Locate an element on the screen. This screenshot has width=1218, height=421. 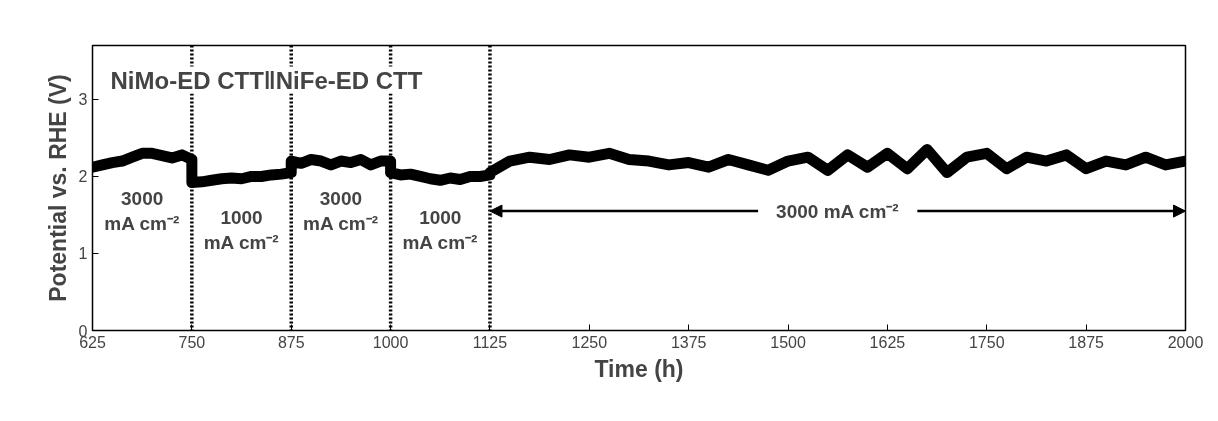
x-tick-label: 1750 is located at coordinates (986, 342).